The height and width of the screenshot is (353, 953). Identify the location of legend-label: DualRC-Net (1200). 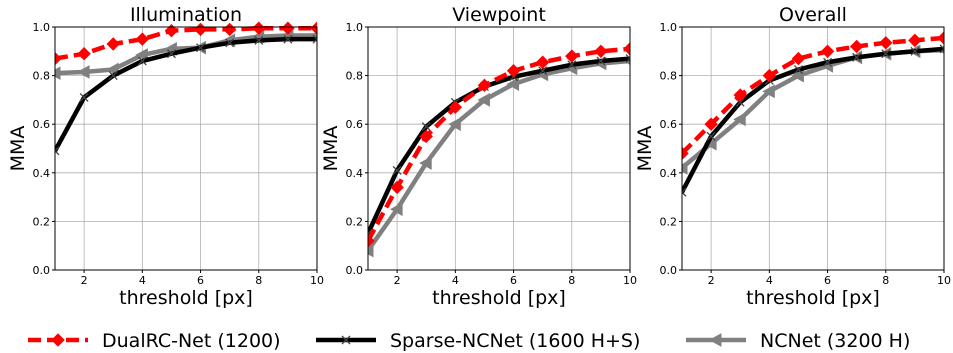
(191, 341).